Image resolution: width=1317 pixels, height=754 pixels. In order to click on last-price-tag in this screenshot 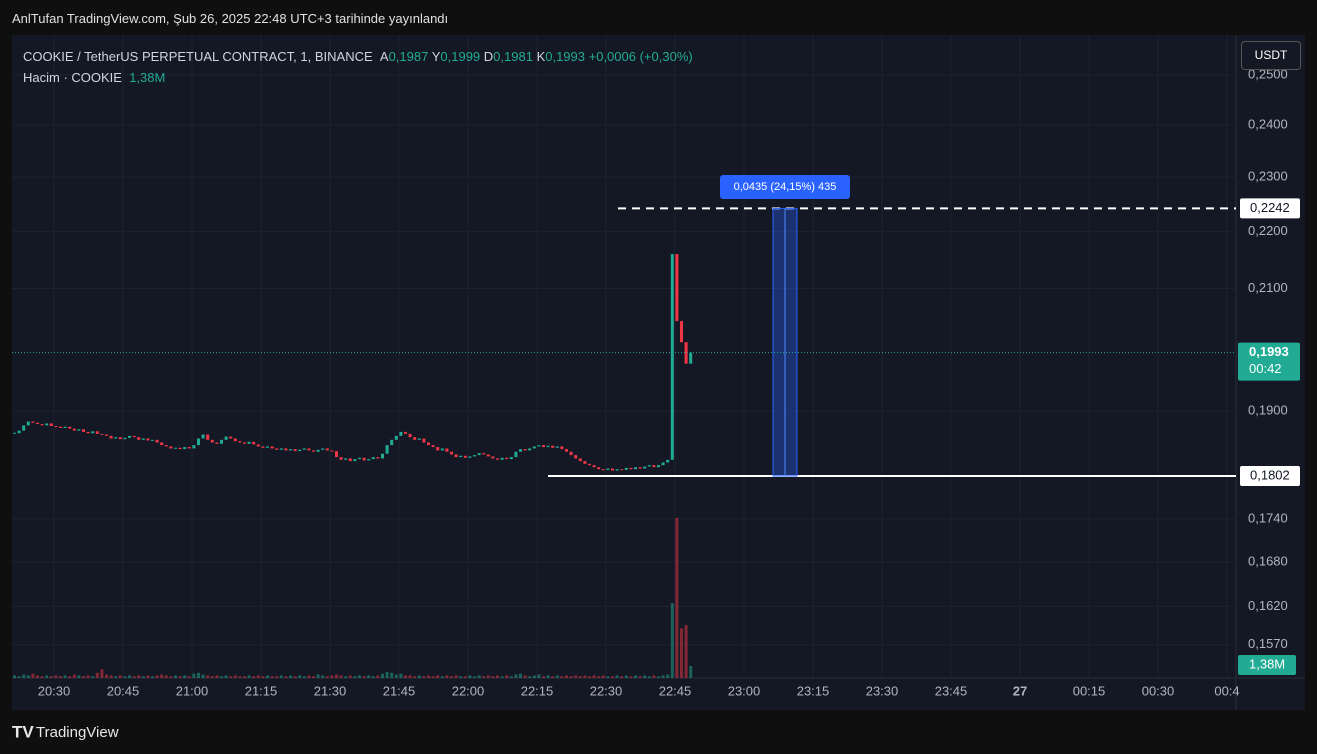, I will do `click(1269, 361)`.